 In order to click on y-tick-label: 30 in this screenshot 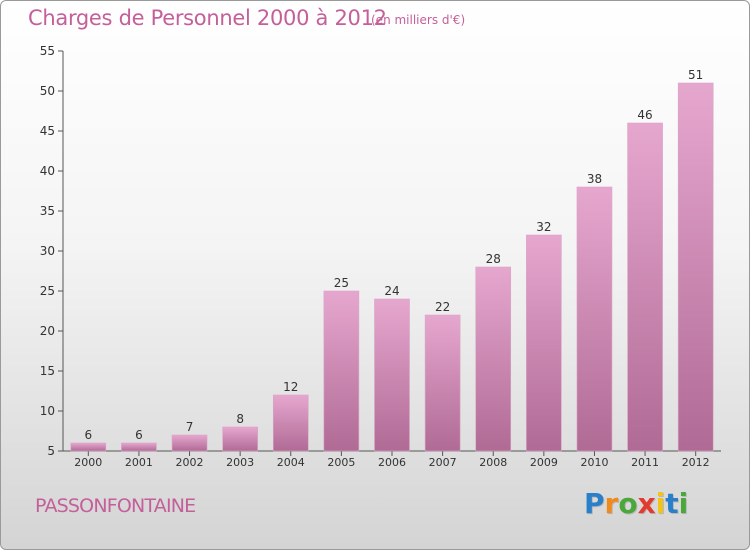, I will do `click(47, 251)`.